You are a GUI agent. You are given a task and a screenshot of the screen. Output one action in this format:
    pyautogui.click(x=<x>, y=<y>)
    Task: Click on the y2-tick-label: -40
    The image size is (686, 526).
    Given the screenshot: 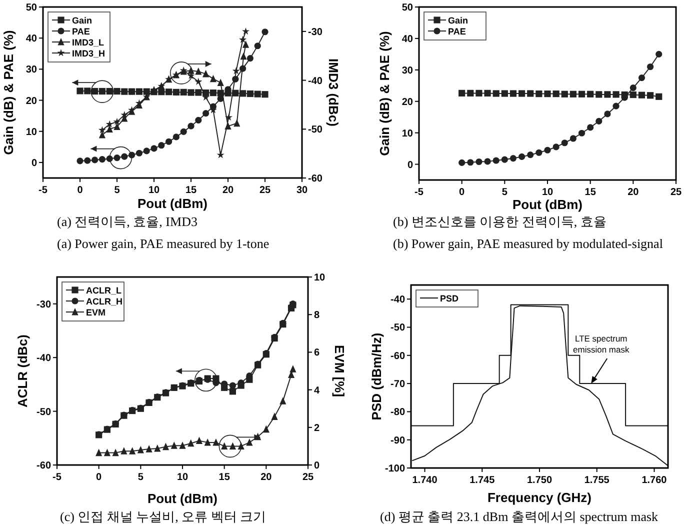 What is the action you would take?
    pyautogui.click(x=315, y=81)
    